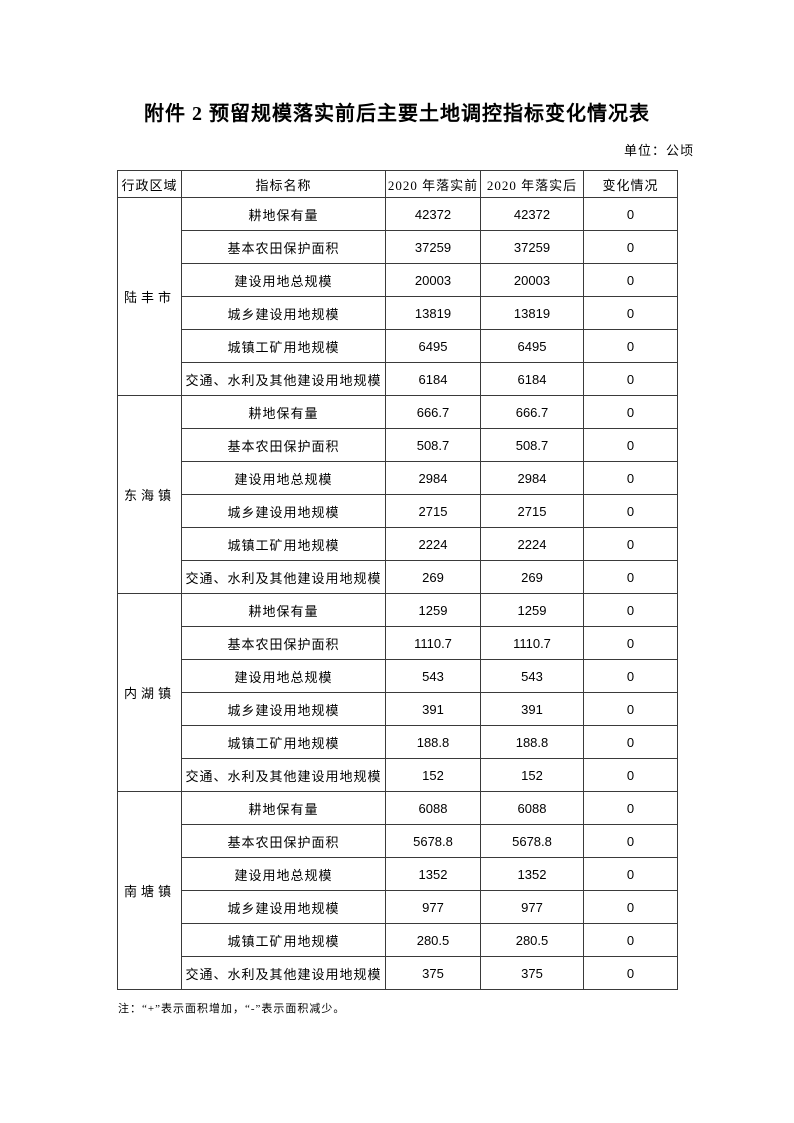 The height and width of the screenshot is (1123, 794). I want to click on value-after-cell: 269, so click(532, 577).